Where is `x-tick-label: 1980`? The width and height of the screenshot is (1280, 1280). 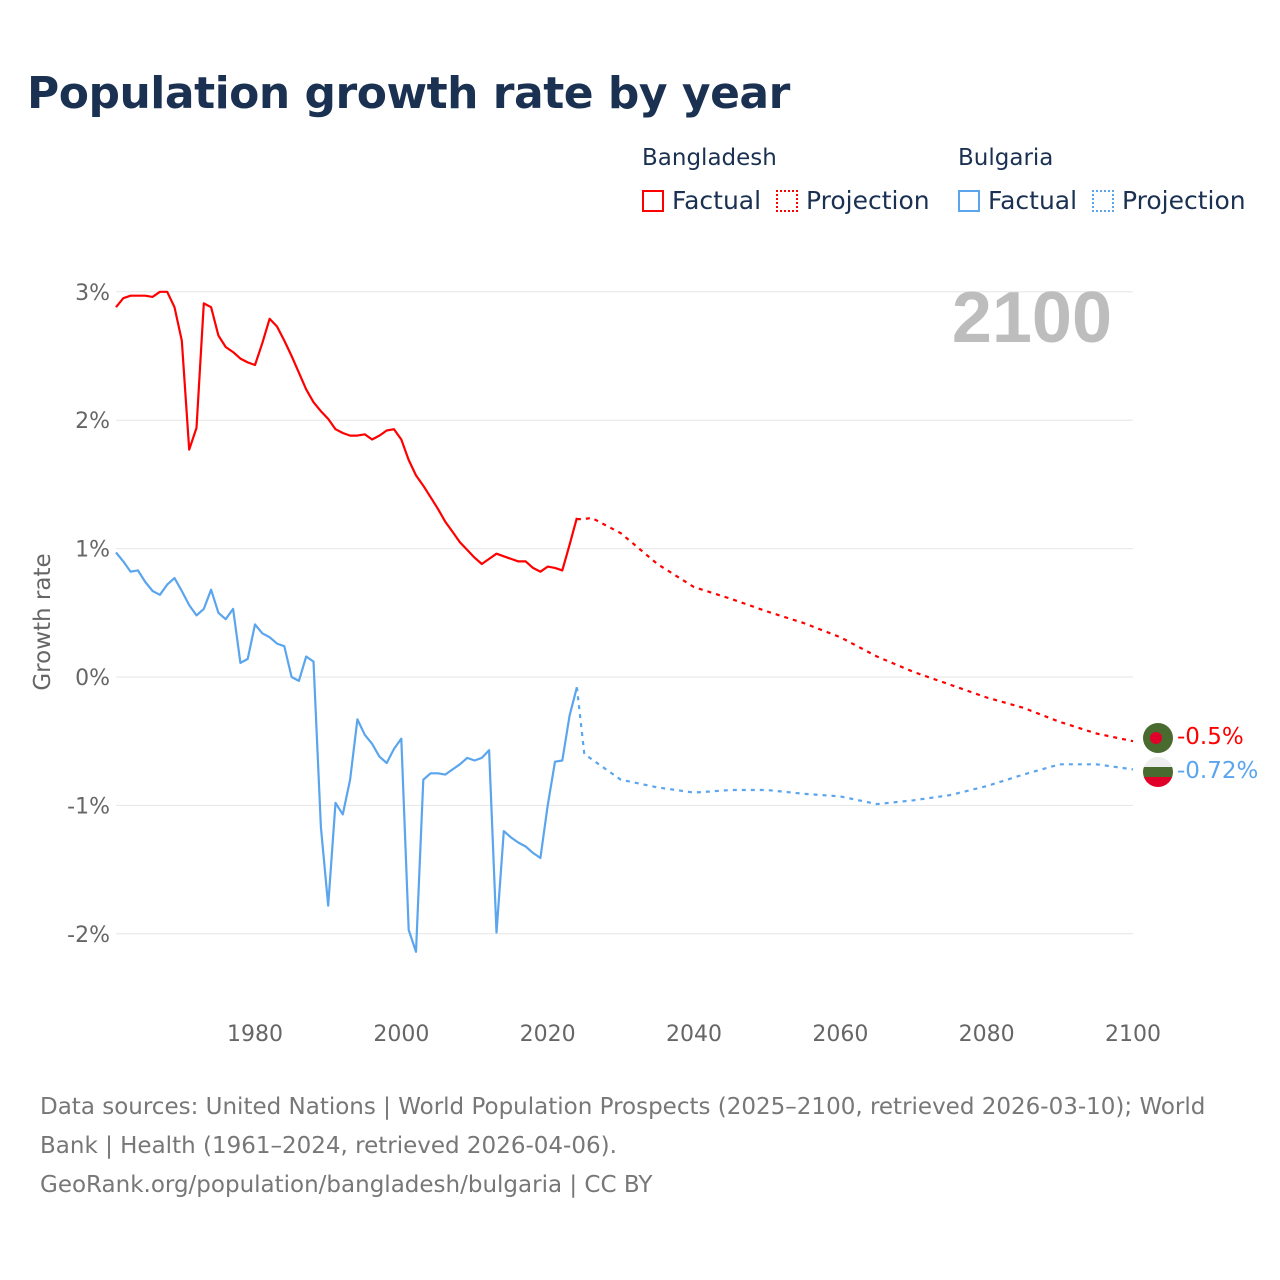
x-tick-label: 1980 is located at coordinates (255, 1034).